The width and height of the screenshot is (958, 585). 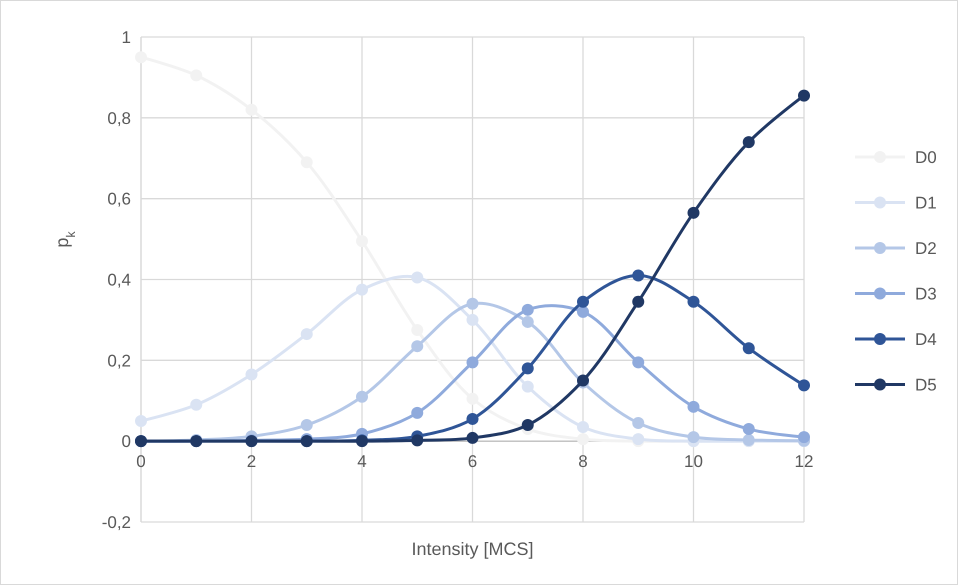 What do you see at coordinates (126, 442) in the screenshot?
I see `y-tick-label: 0` at bounding box center [126, 442].